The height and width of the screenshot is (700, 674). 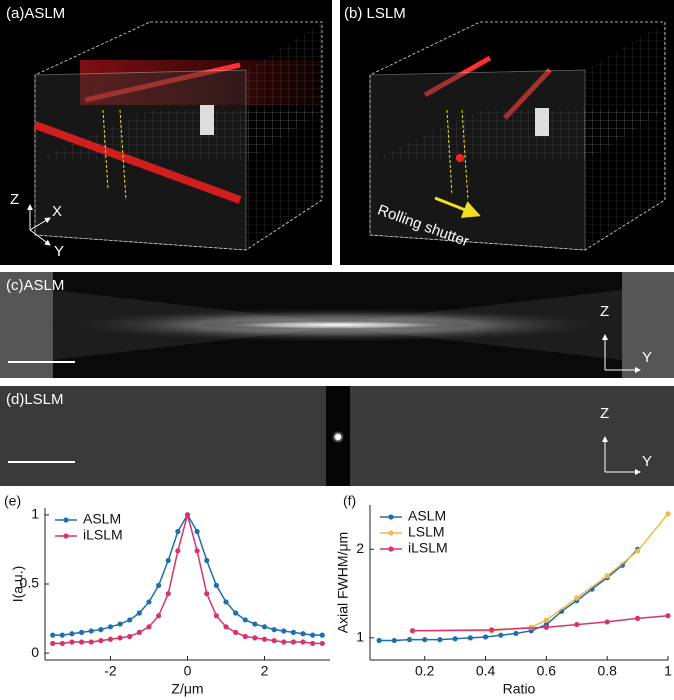 I want to click on x-tick-label: -2, so click(x=110, y=671).